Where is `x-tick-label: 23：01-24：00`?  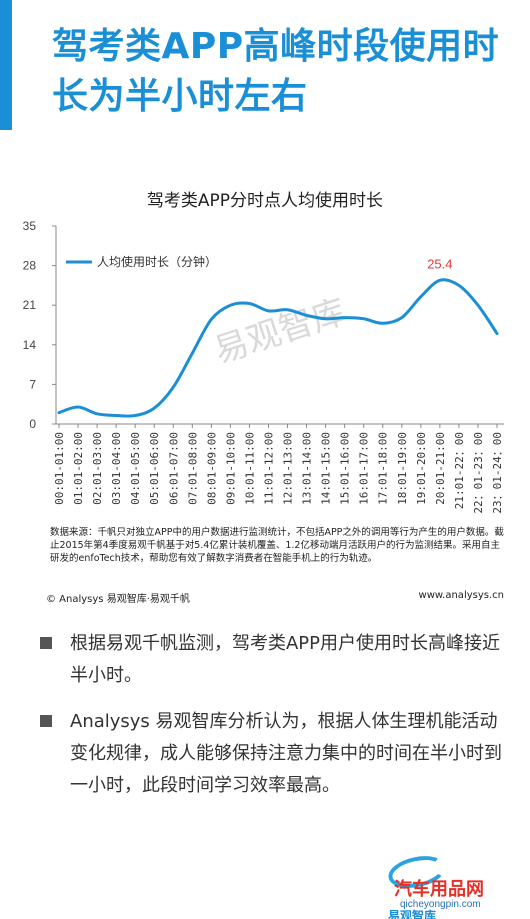 x-tick-label: 23：01-24：00 is located at coordinates (497, 473).